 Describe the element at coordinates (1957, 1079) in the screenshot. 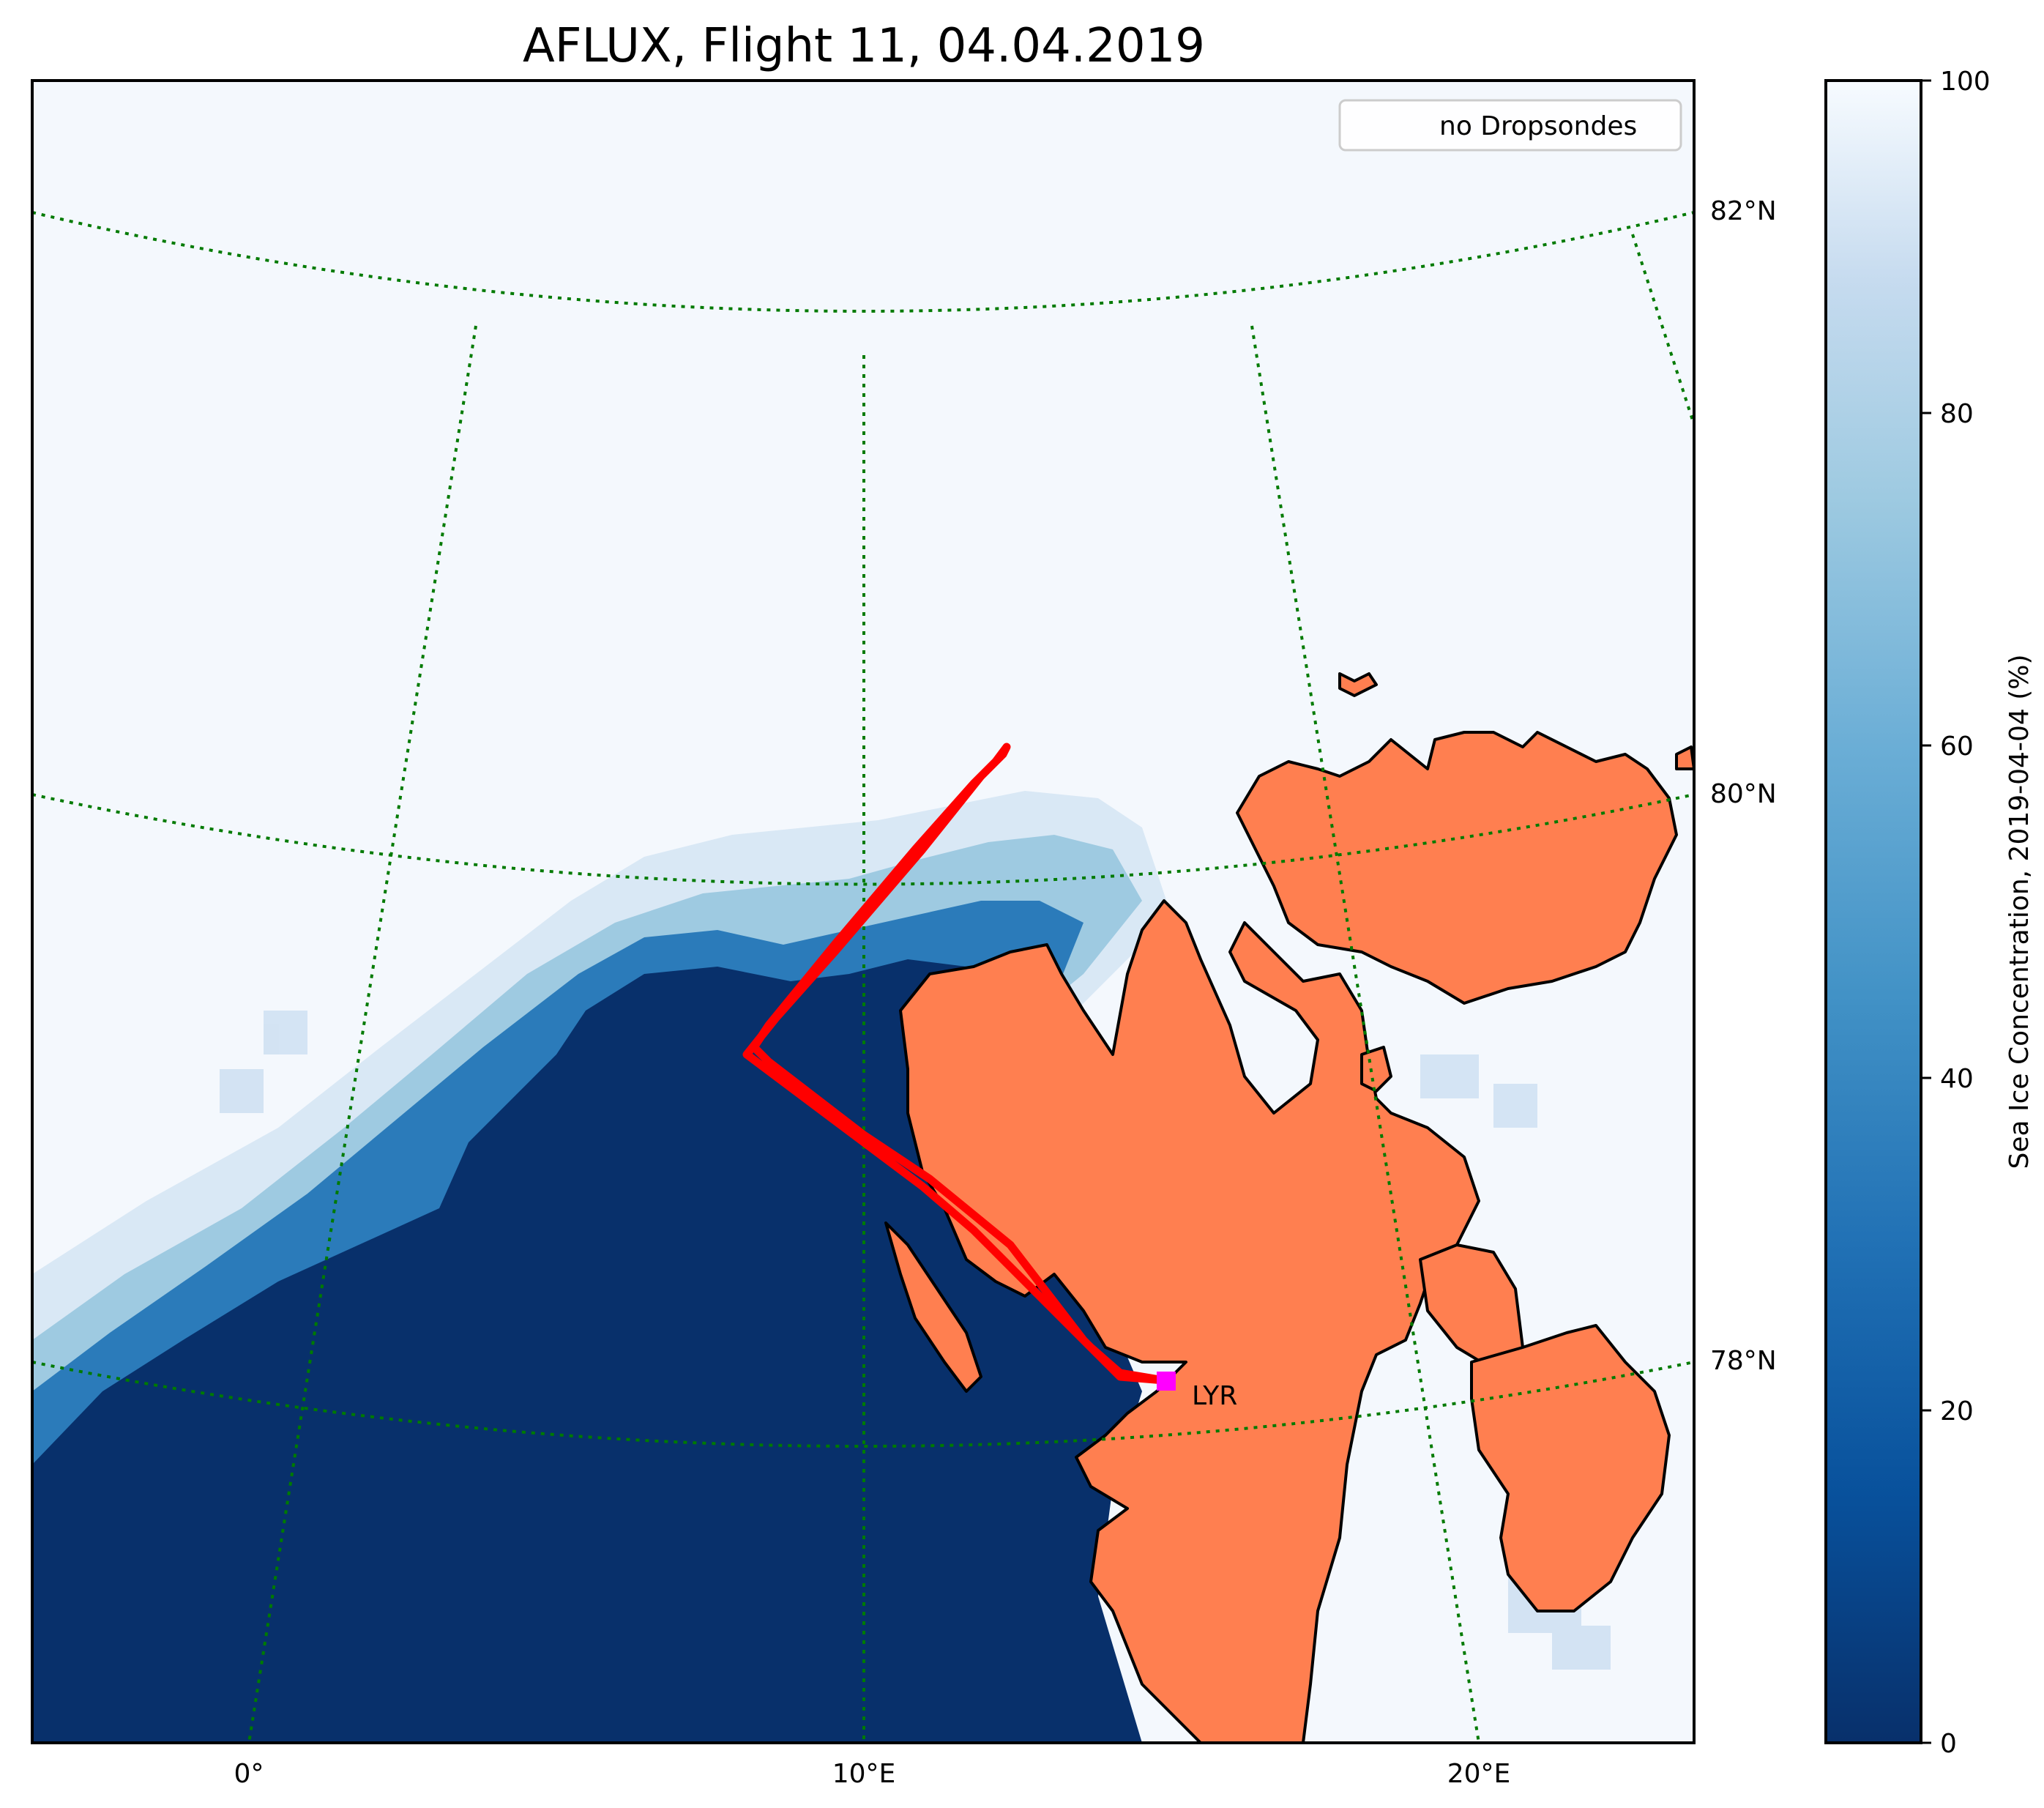

I see `colorbar-tick-label: 40` at that location.